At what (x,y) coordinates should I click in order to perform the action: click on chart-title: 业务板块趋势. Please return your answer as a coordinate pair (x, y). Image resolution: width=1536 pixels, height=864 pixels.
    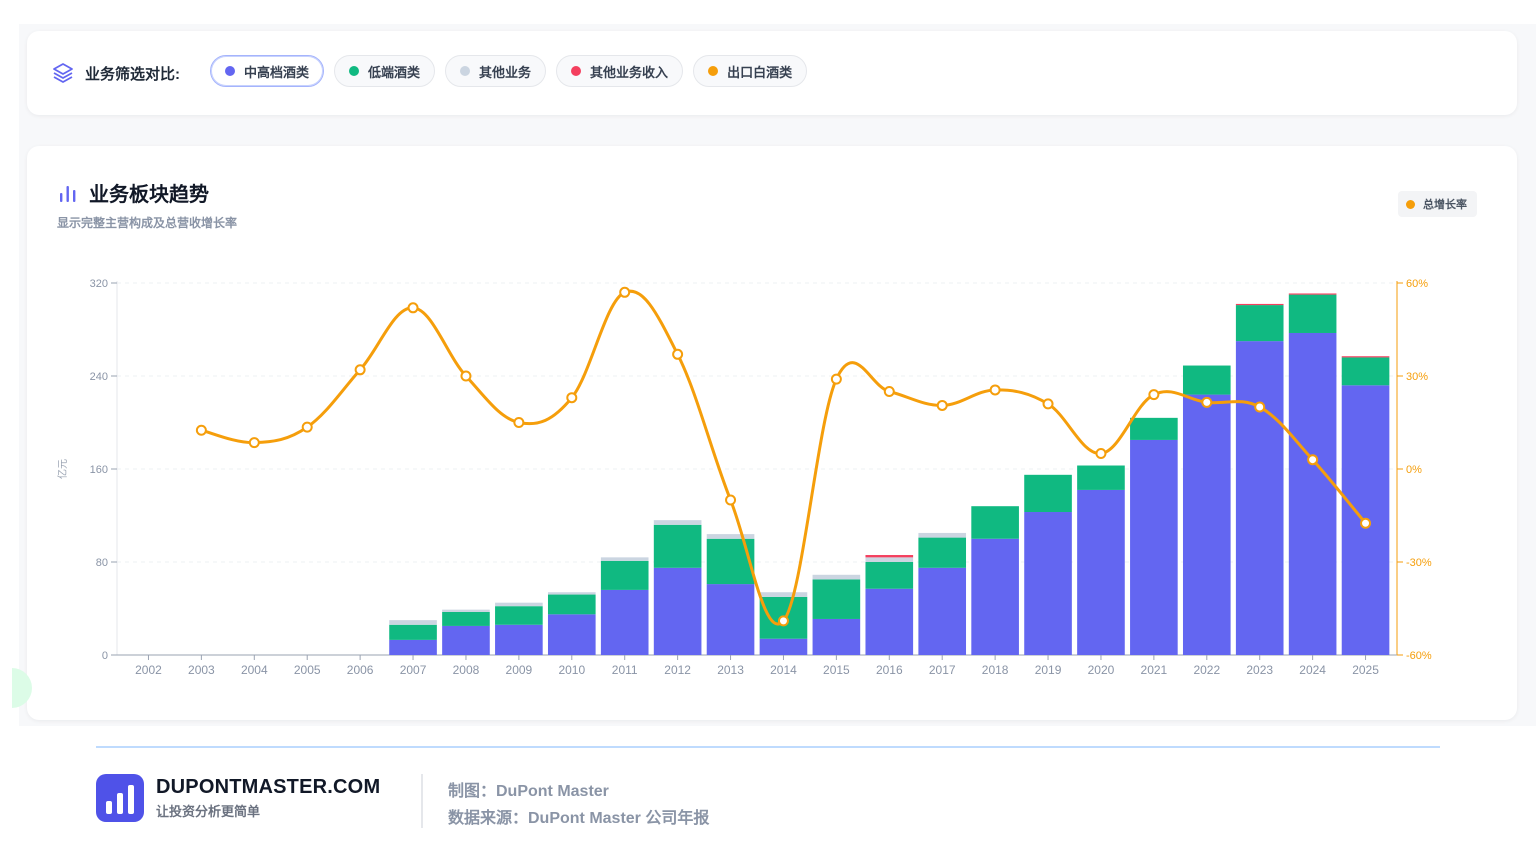
    Looking at the image, I should click on (133, 192).